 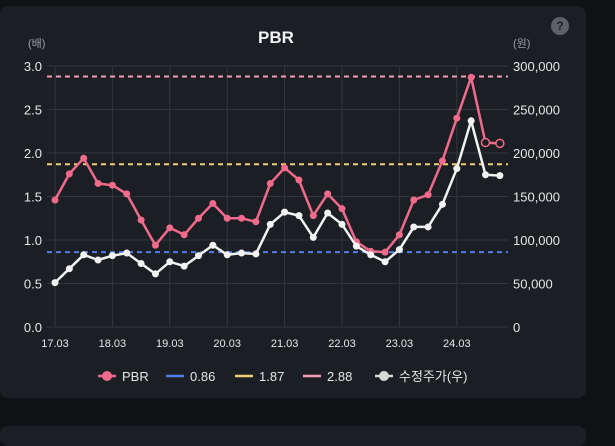 What do you see at coordinates (135, 376) in the screenshot?
I see `legend-label: PBR` at bounding box center [135, 376].